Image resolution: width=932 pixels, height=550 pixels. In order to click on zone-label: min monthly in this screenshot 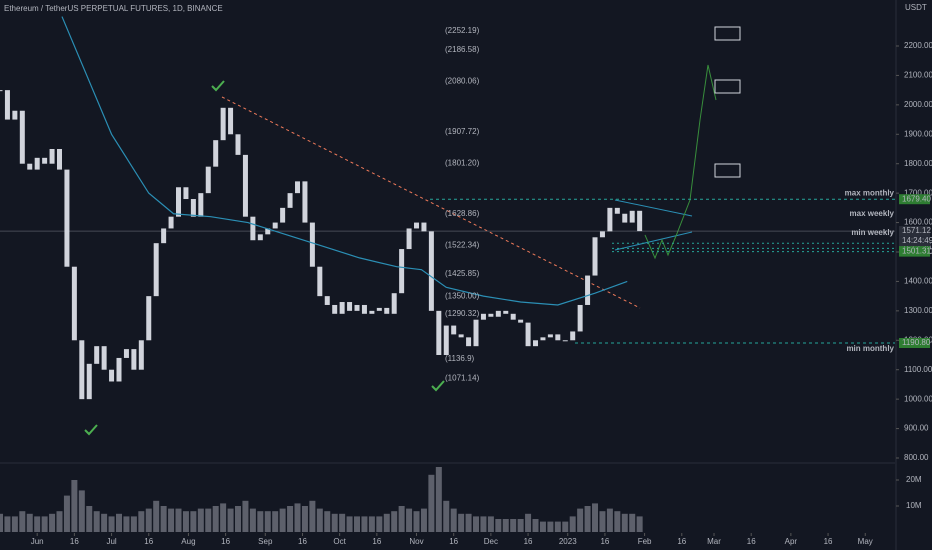, I will do `click(870, 348)`.